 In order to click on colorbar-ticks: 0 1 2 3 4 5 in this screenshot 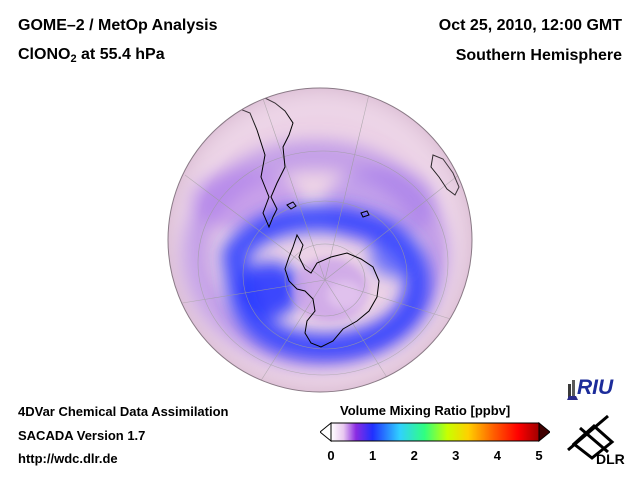, I will do `click(435, 458)`.